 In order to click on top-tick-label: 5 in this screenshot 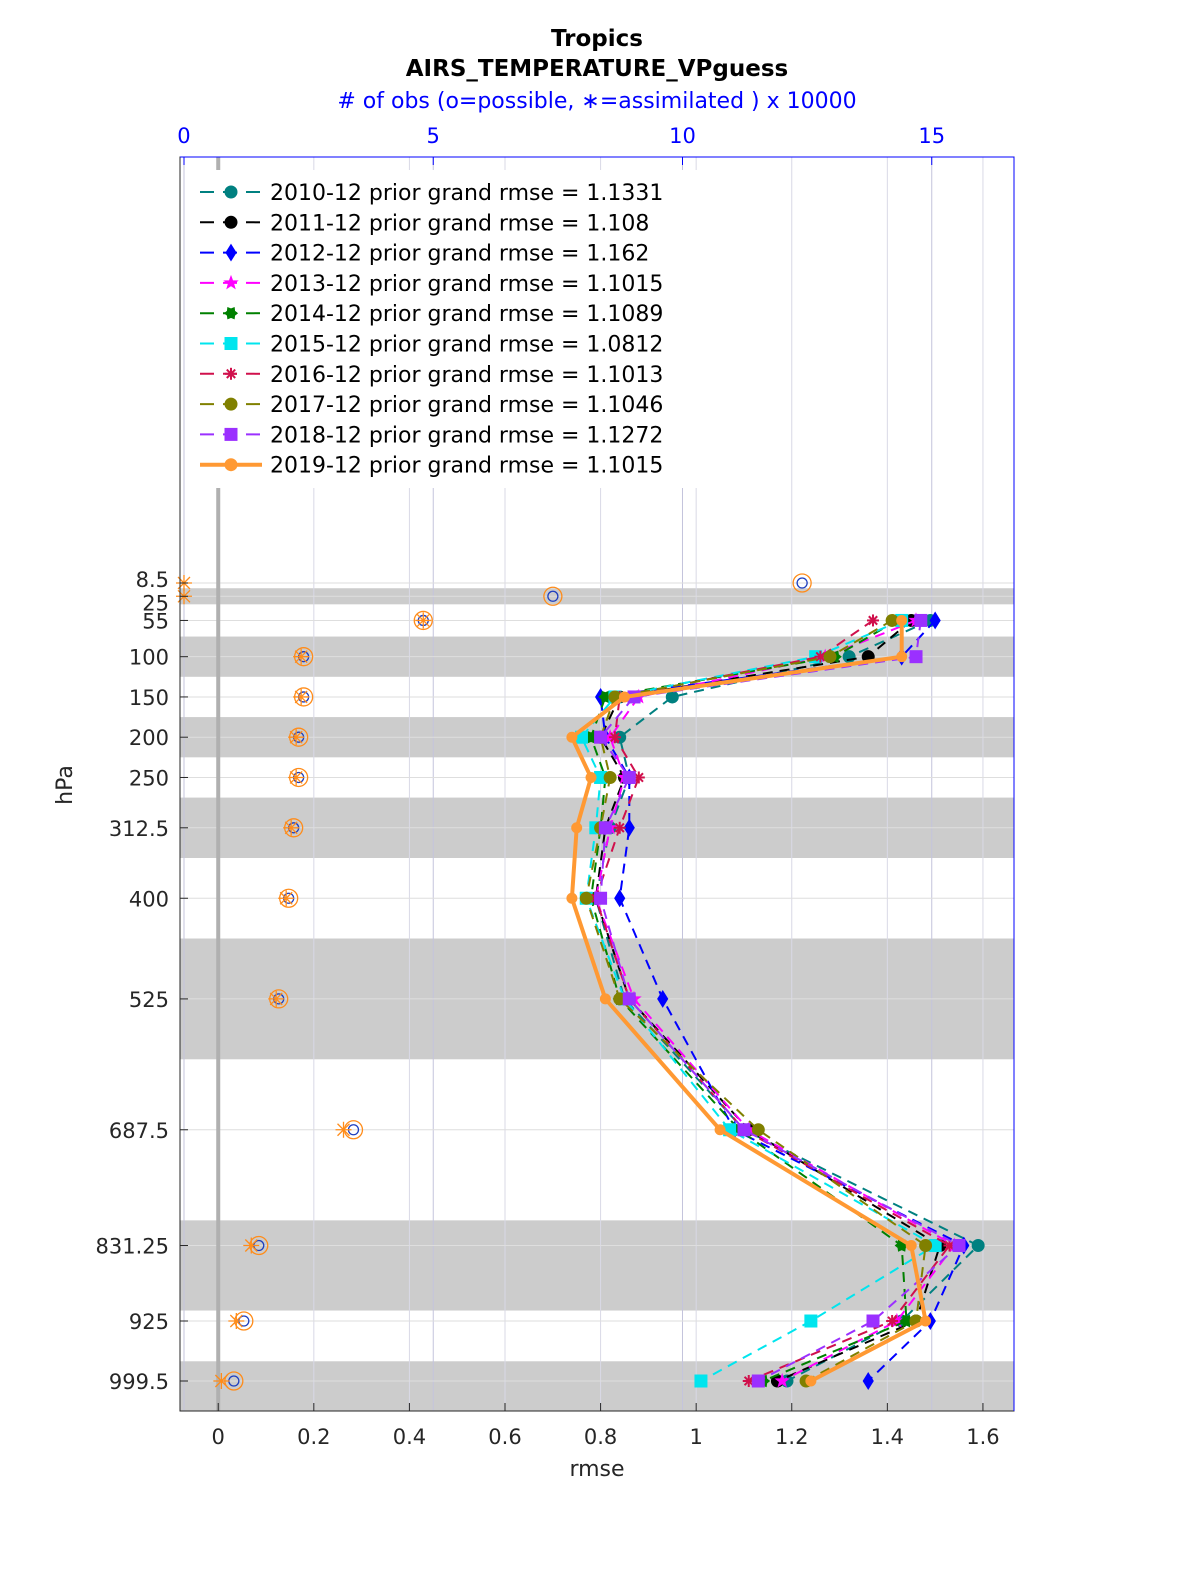, I will do `click(433, 136)`.